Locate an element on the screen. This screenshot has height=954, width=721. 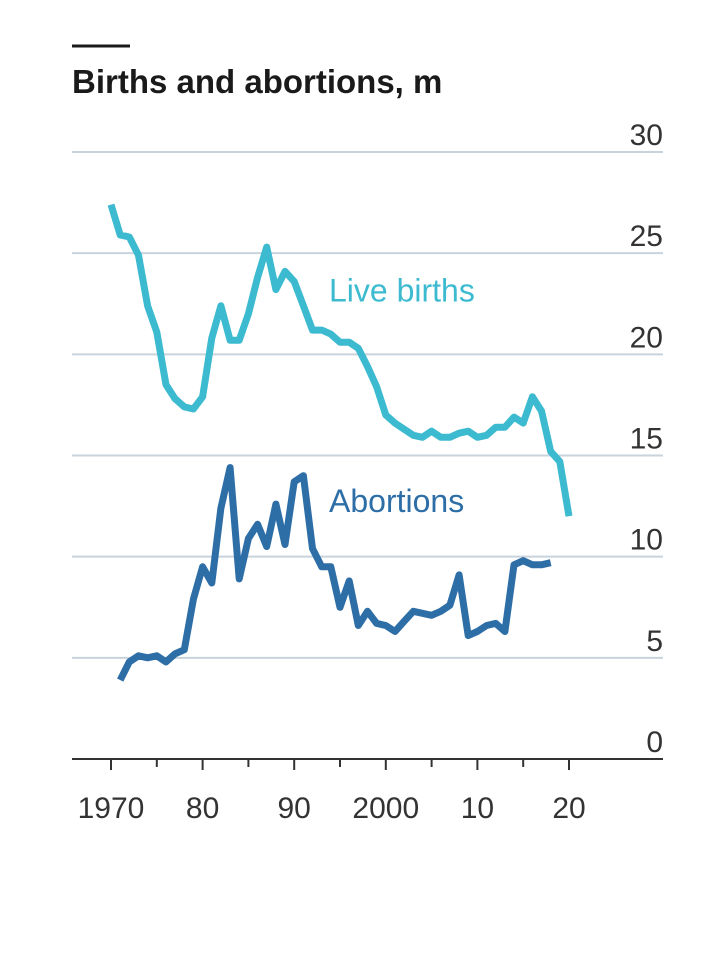
series-labels: Live births Abortions is located at coordinates (402, 396).